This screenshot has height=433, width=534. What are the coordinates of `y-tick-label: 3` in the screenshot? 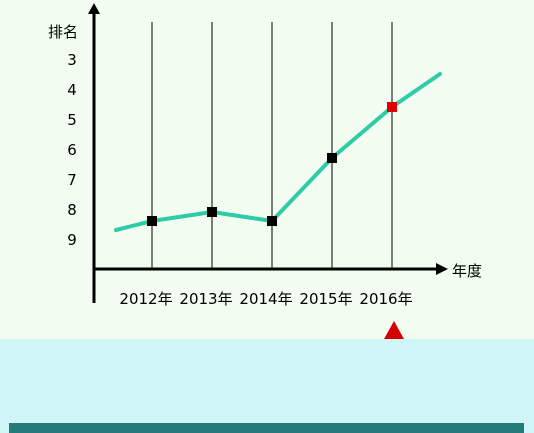 It's located at (72, 60).